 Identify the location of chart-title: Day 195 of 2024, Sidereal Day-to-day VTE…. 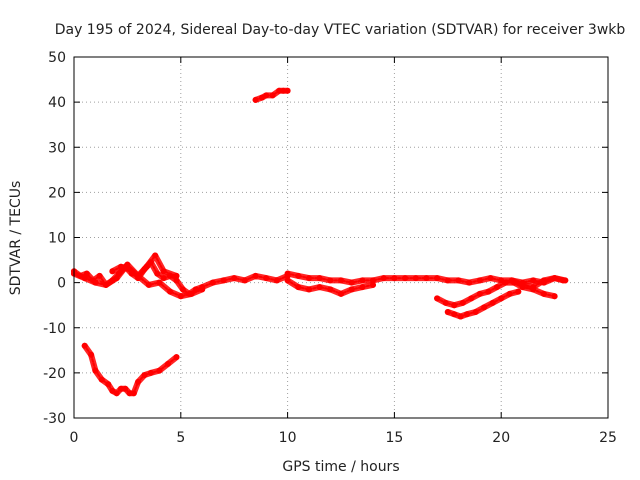
(340, 30).